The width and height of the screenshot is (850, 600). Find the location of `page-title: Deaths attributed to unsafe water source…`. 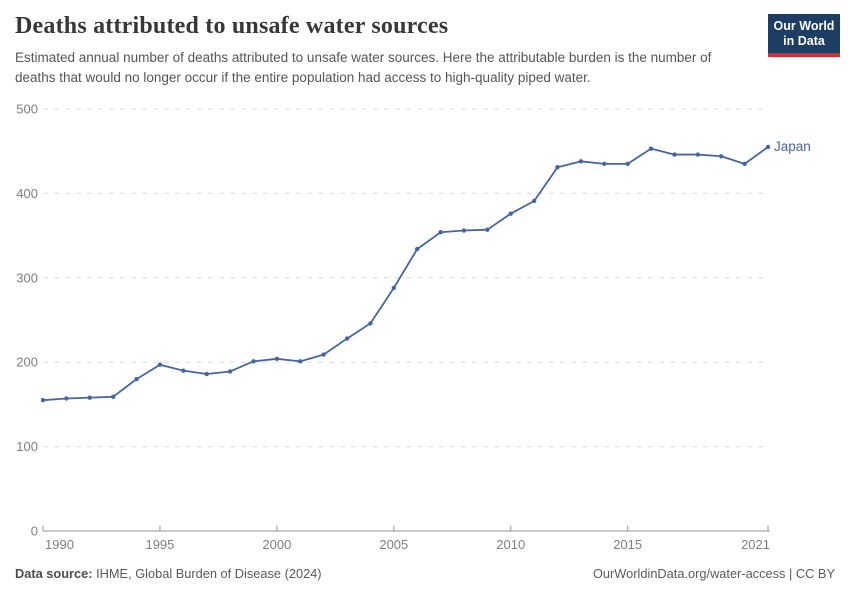

page-title: Deaths attributed to unsafe water source… is located at coordinates (232, 26).